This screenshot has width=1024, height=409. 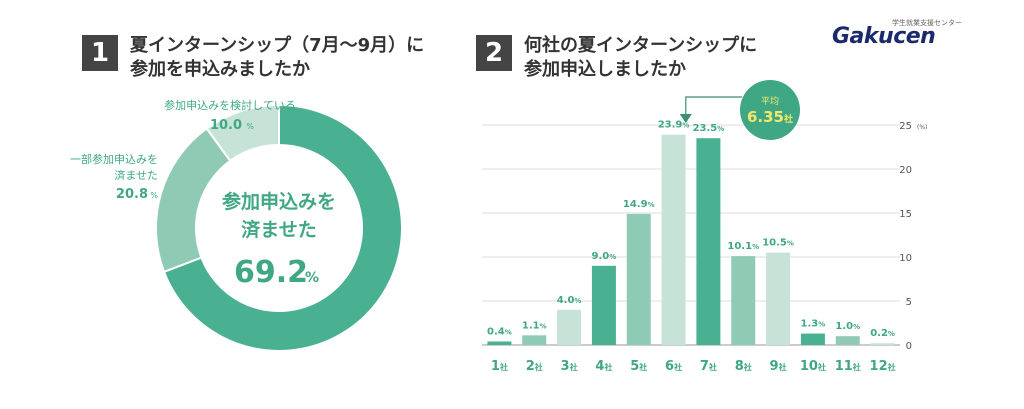 I want to click on question-title-2: 何社の夏インターンシップに 参加申込しましたか, so click(x=640, y=58).